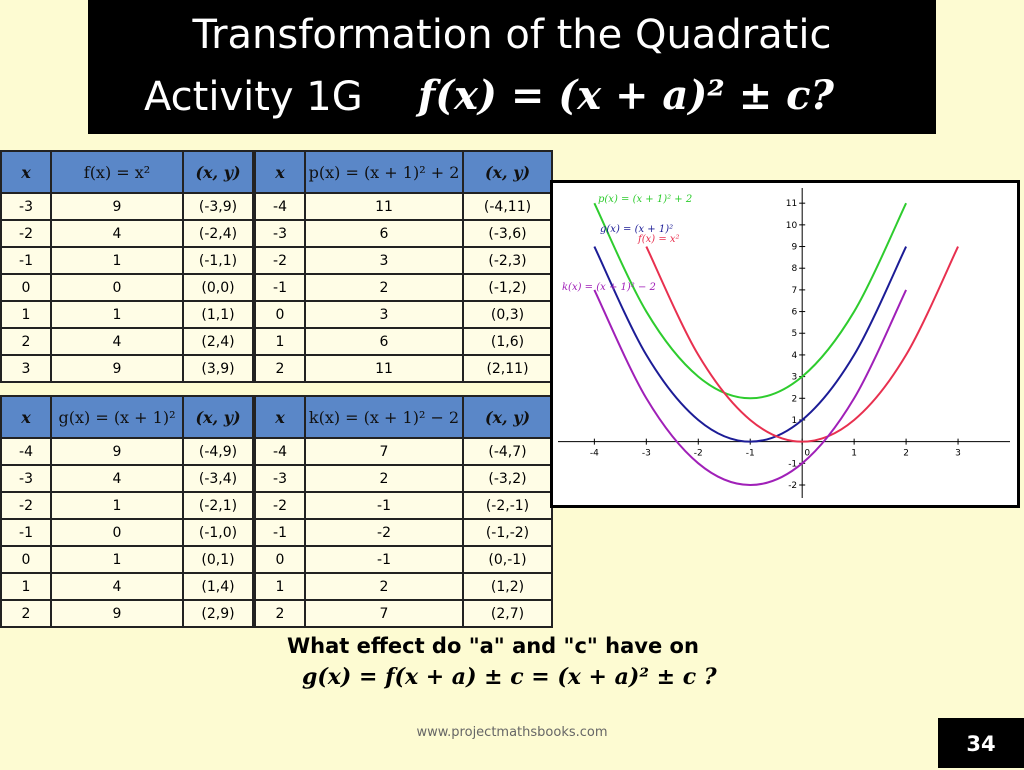 The image size is (1024, 770). What do you see at coordinates (794, 378) in the screenshot?
I see `y-tick-label: 3` at bounding box center [794, 378].